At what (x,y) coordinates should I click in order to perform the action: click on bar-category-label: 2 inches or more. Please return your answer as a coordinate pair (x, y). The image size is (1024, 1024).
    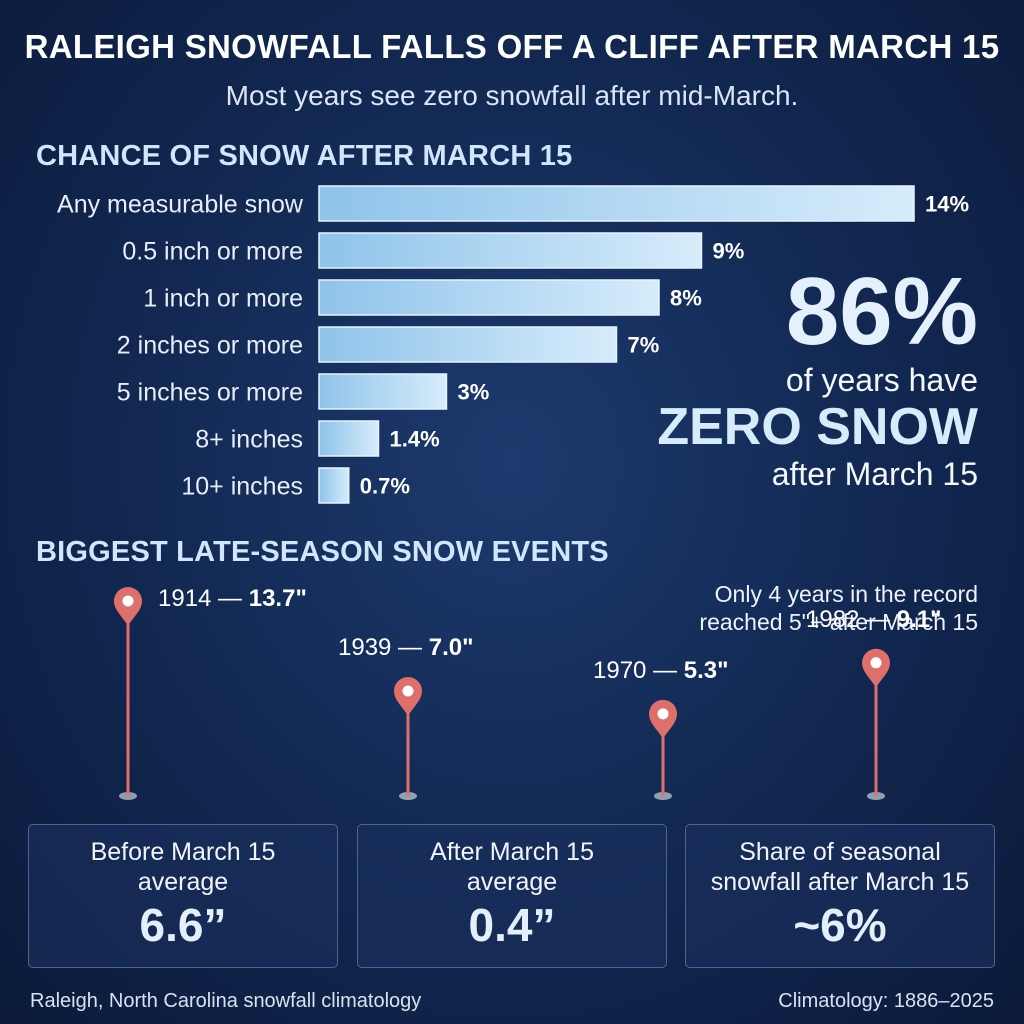
    Looking at the image, I should click on (210, 346).